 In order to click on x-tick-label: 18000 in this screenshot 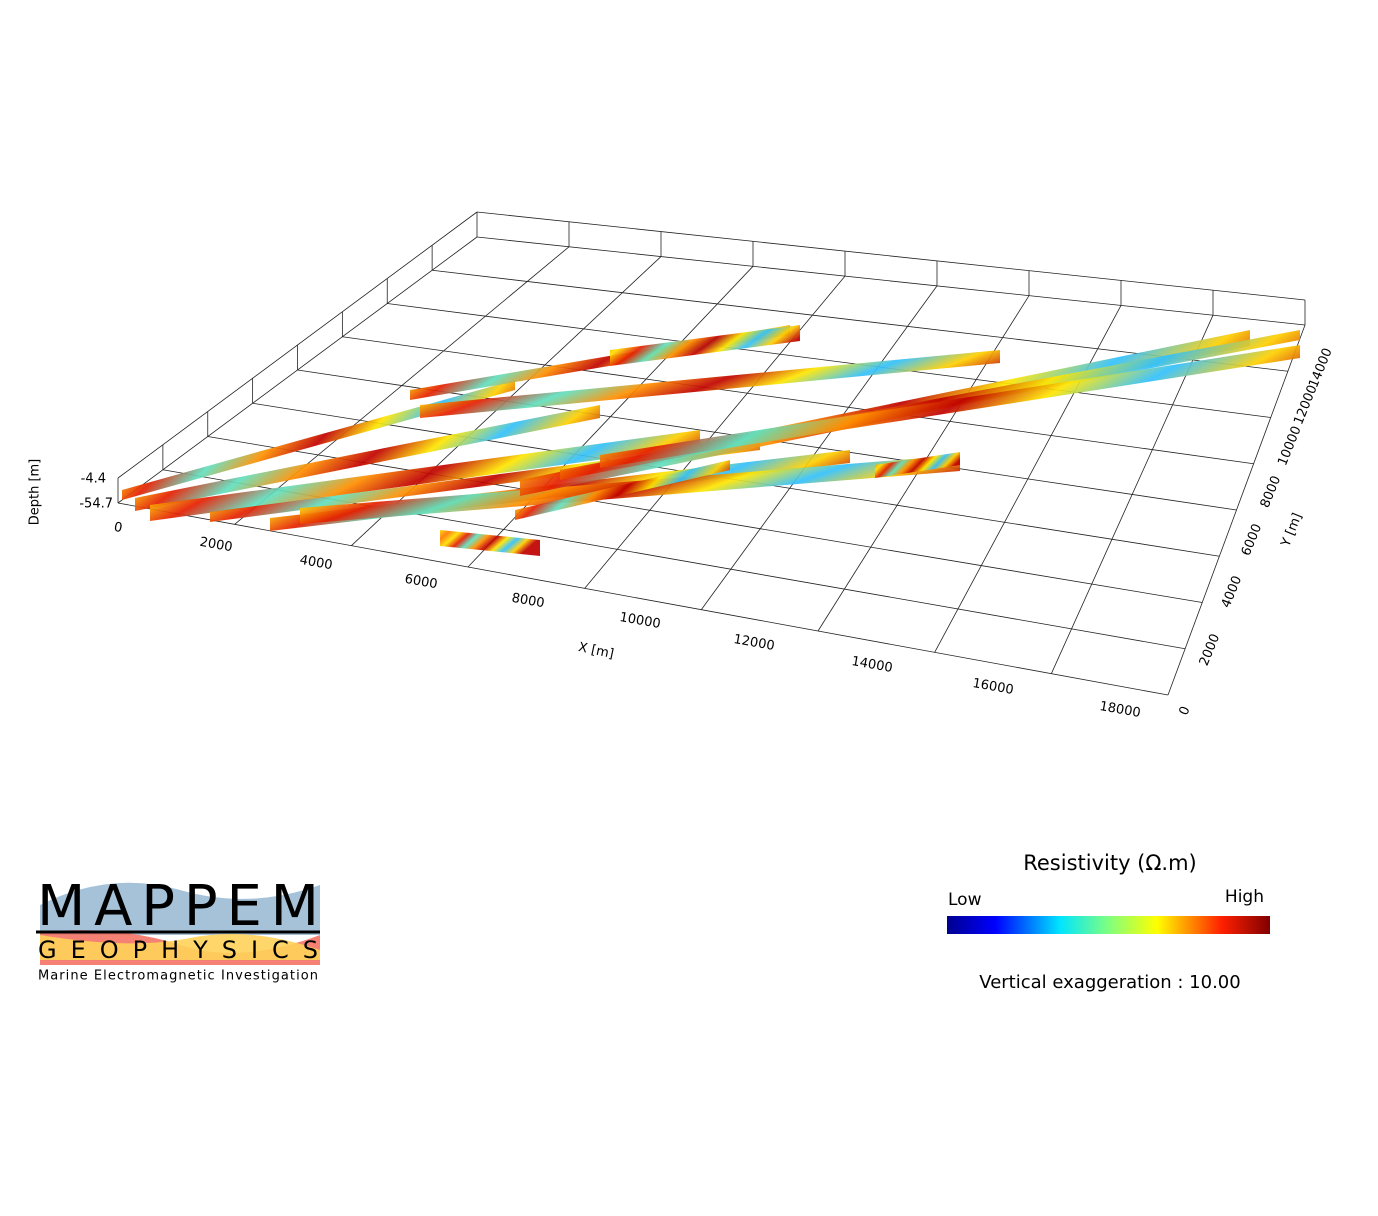, I will do `click(1119, 710)`.